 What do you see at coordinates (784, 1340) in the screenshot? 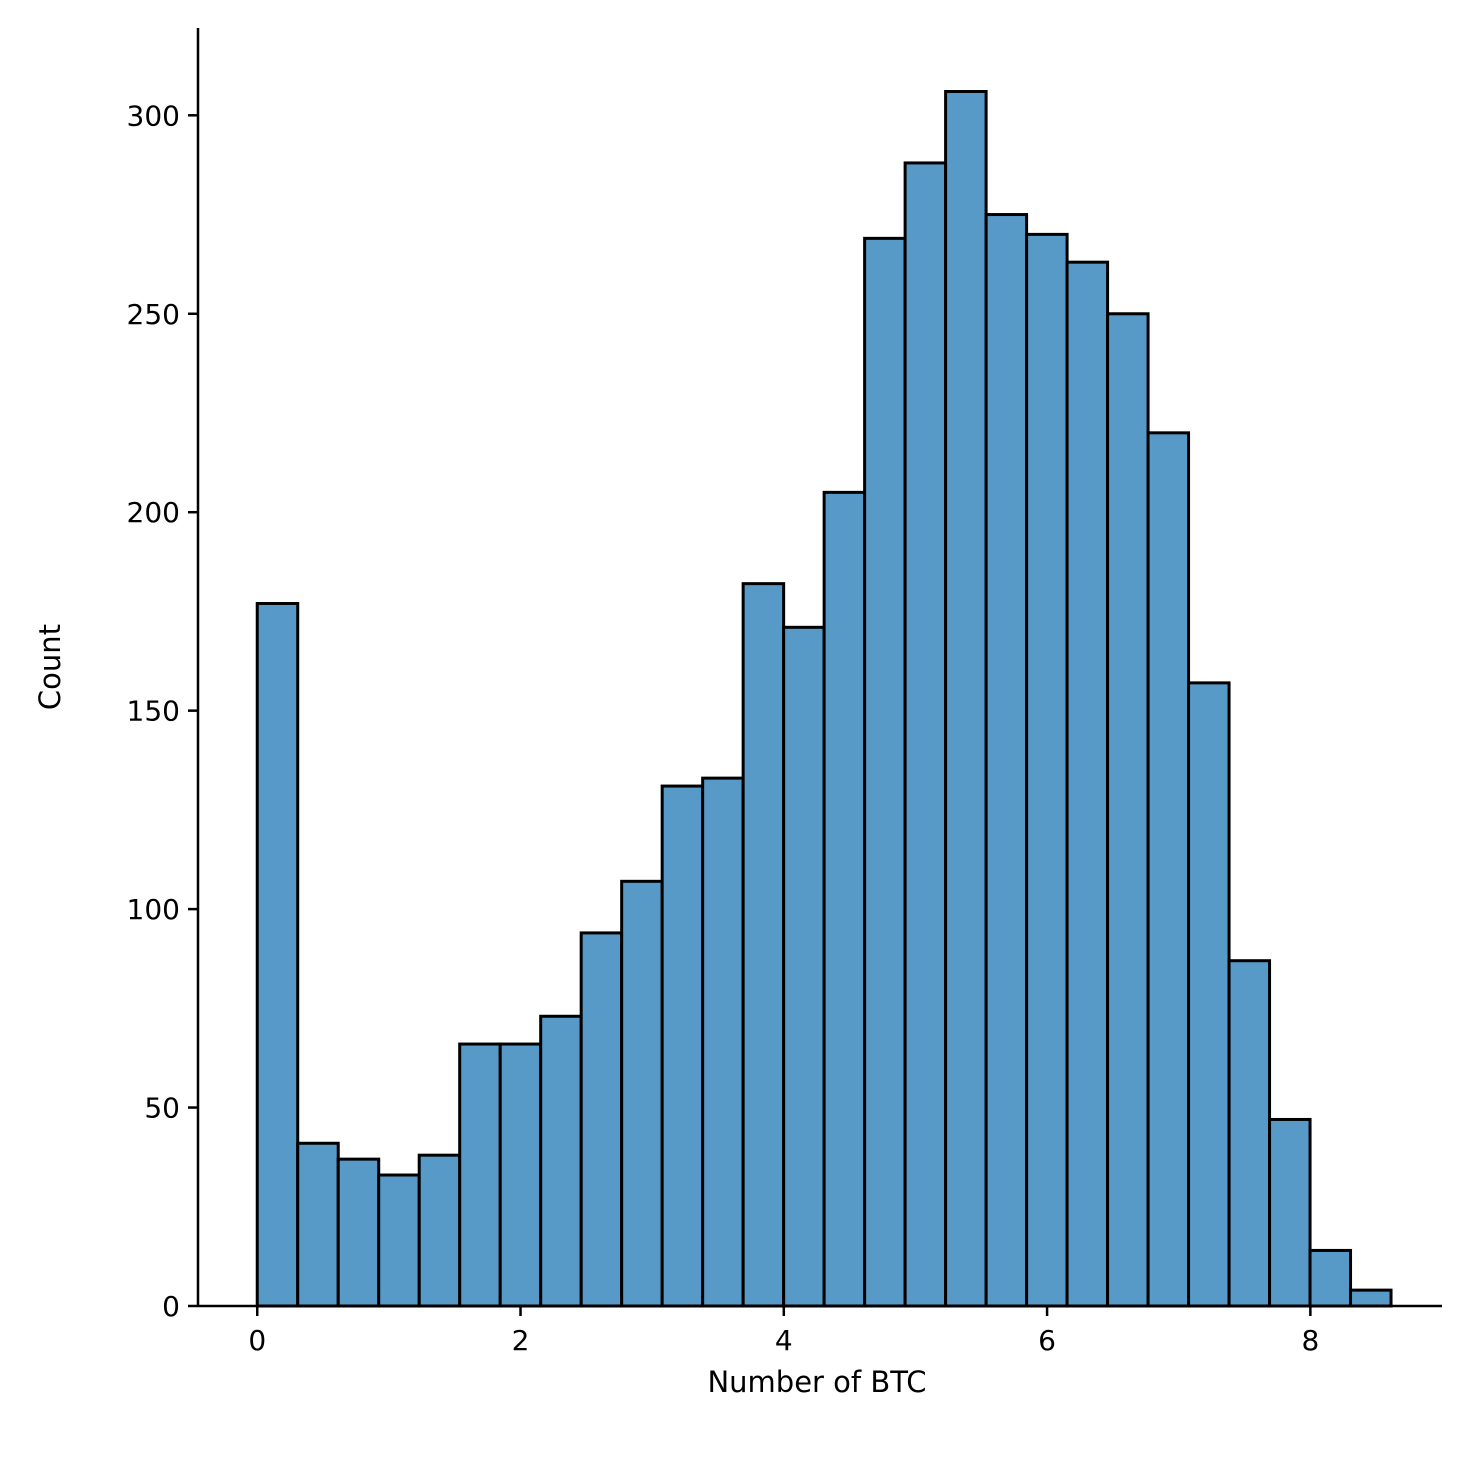
I see `x-tick-label: 4` at bounding box center [784, 1340].